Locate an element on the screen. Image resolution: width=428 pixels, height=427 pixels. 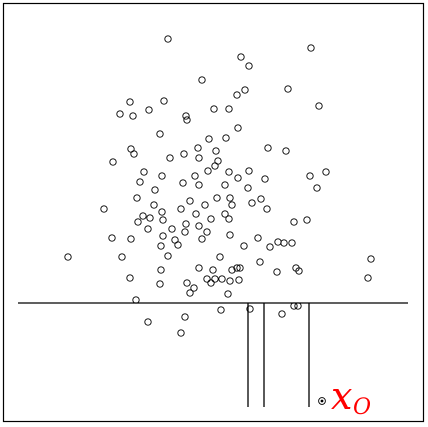
query-point-label-subscript: O is located at coordinates (362, 407).